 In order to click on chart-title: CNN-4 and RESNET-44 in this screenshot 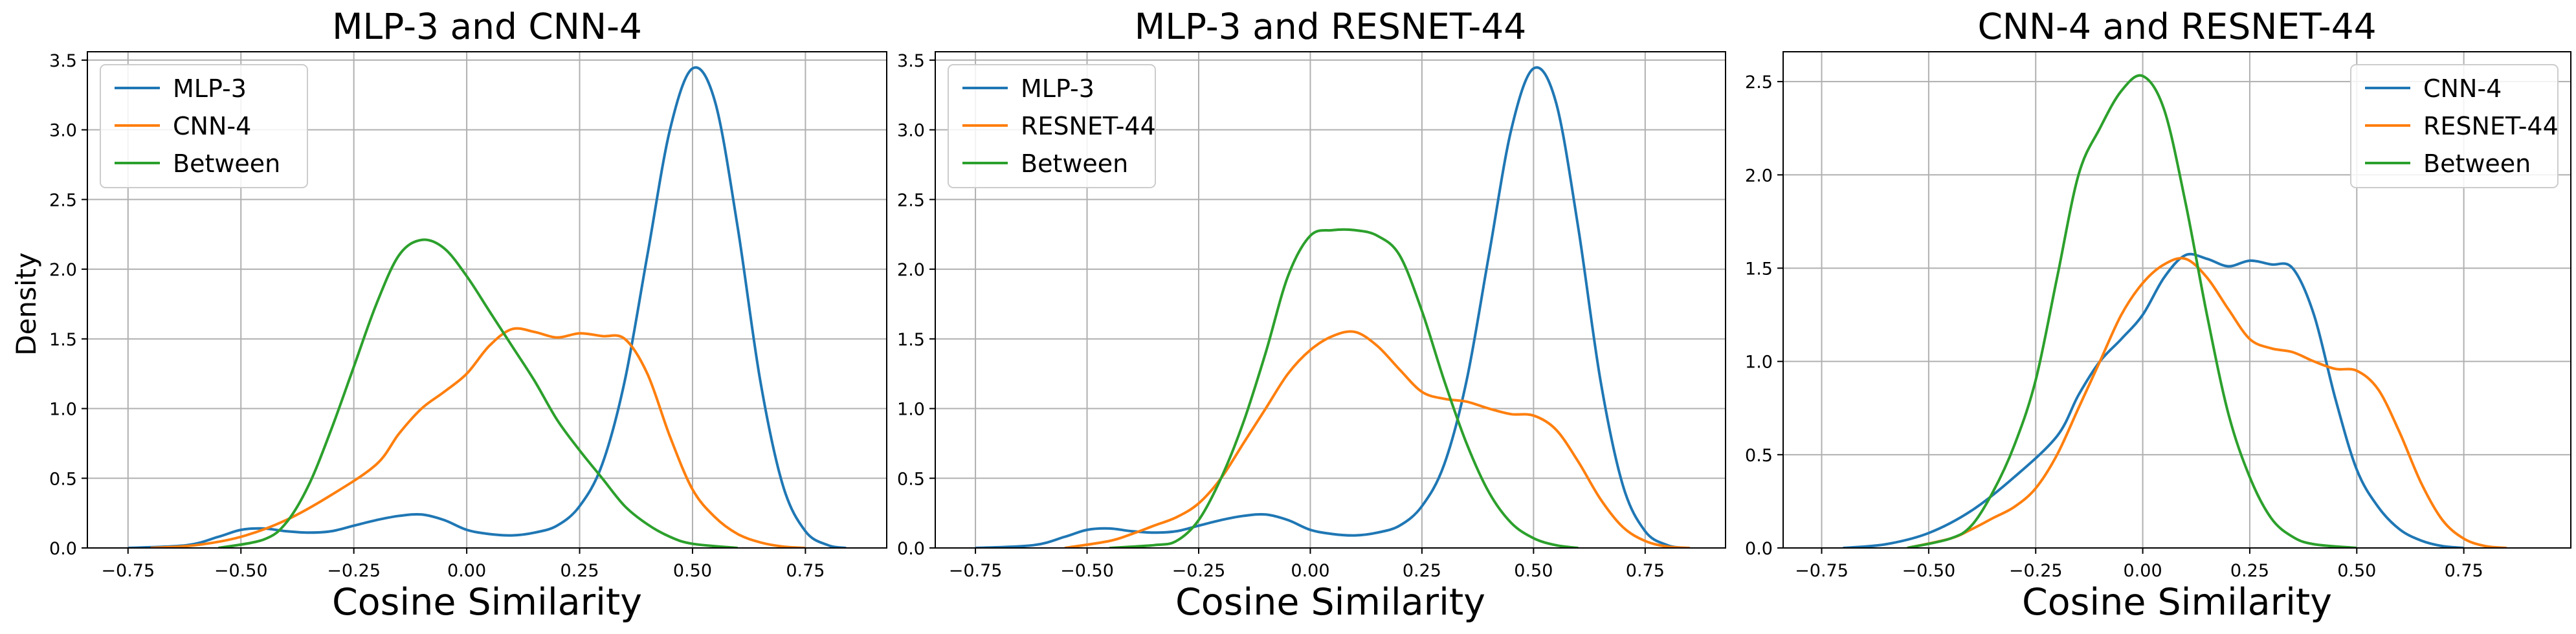, I will do `click(2176, 26)`.